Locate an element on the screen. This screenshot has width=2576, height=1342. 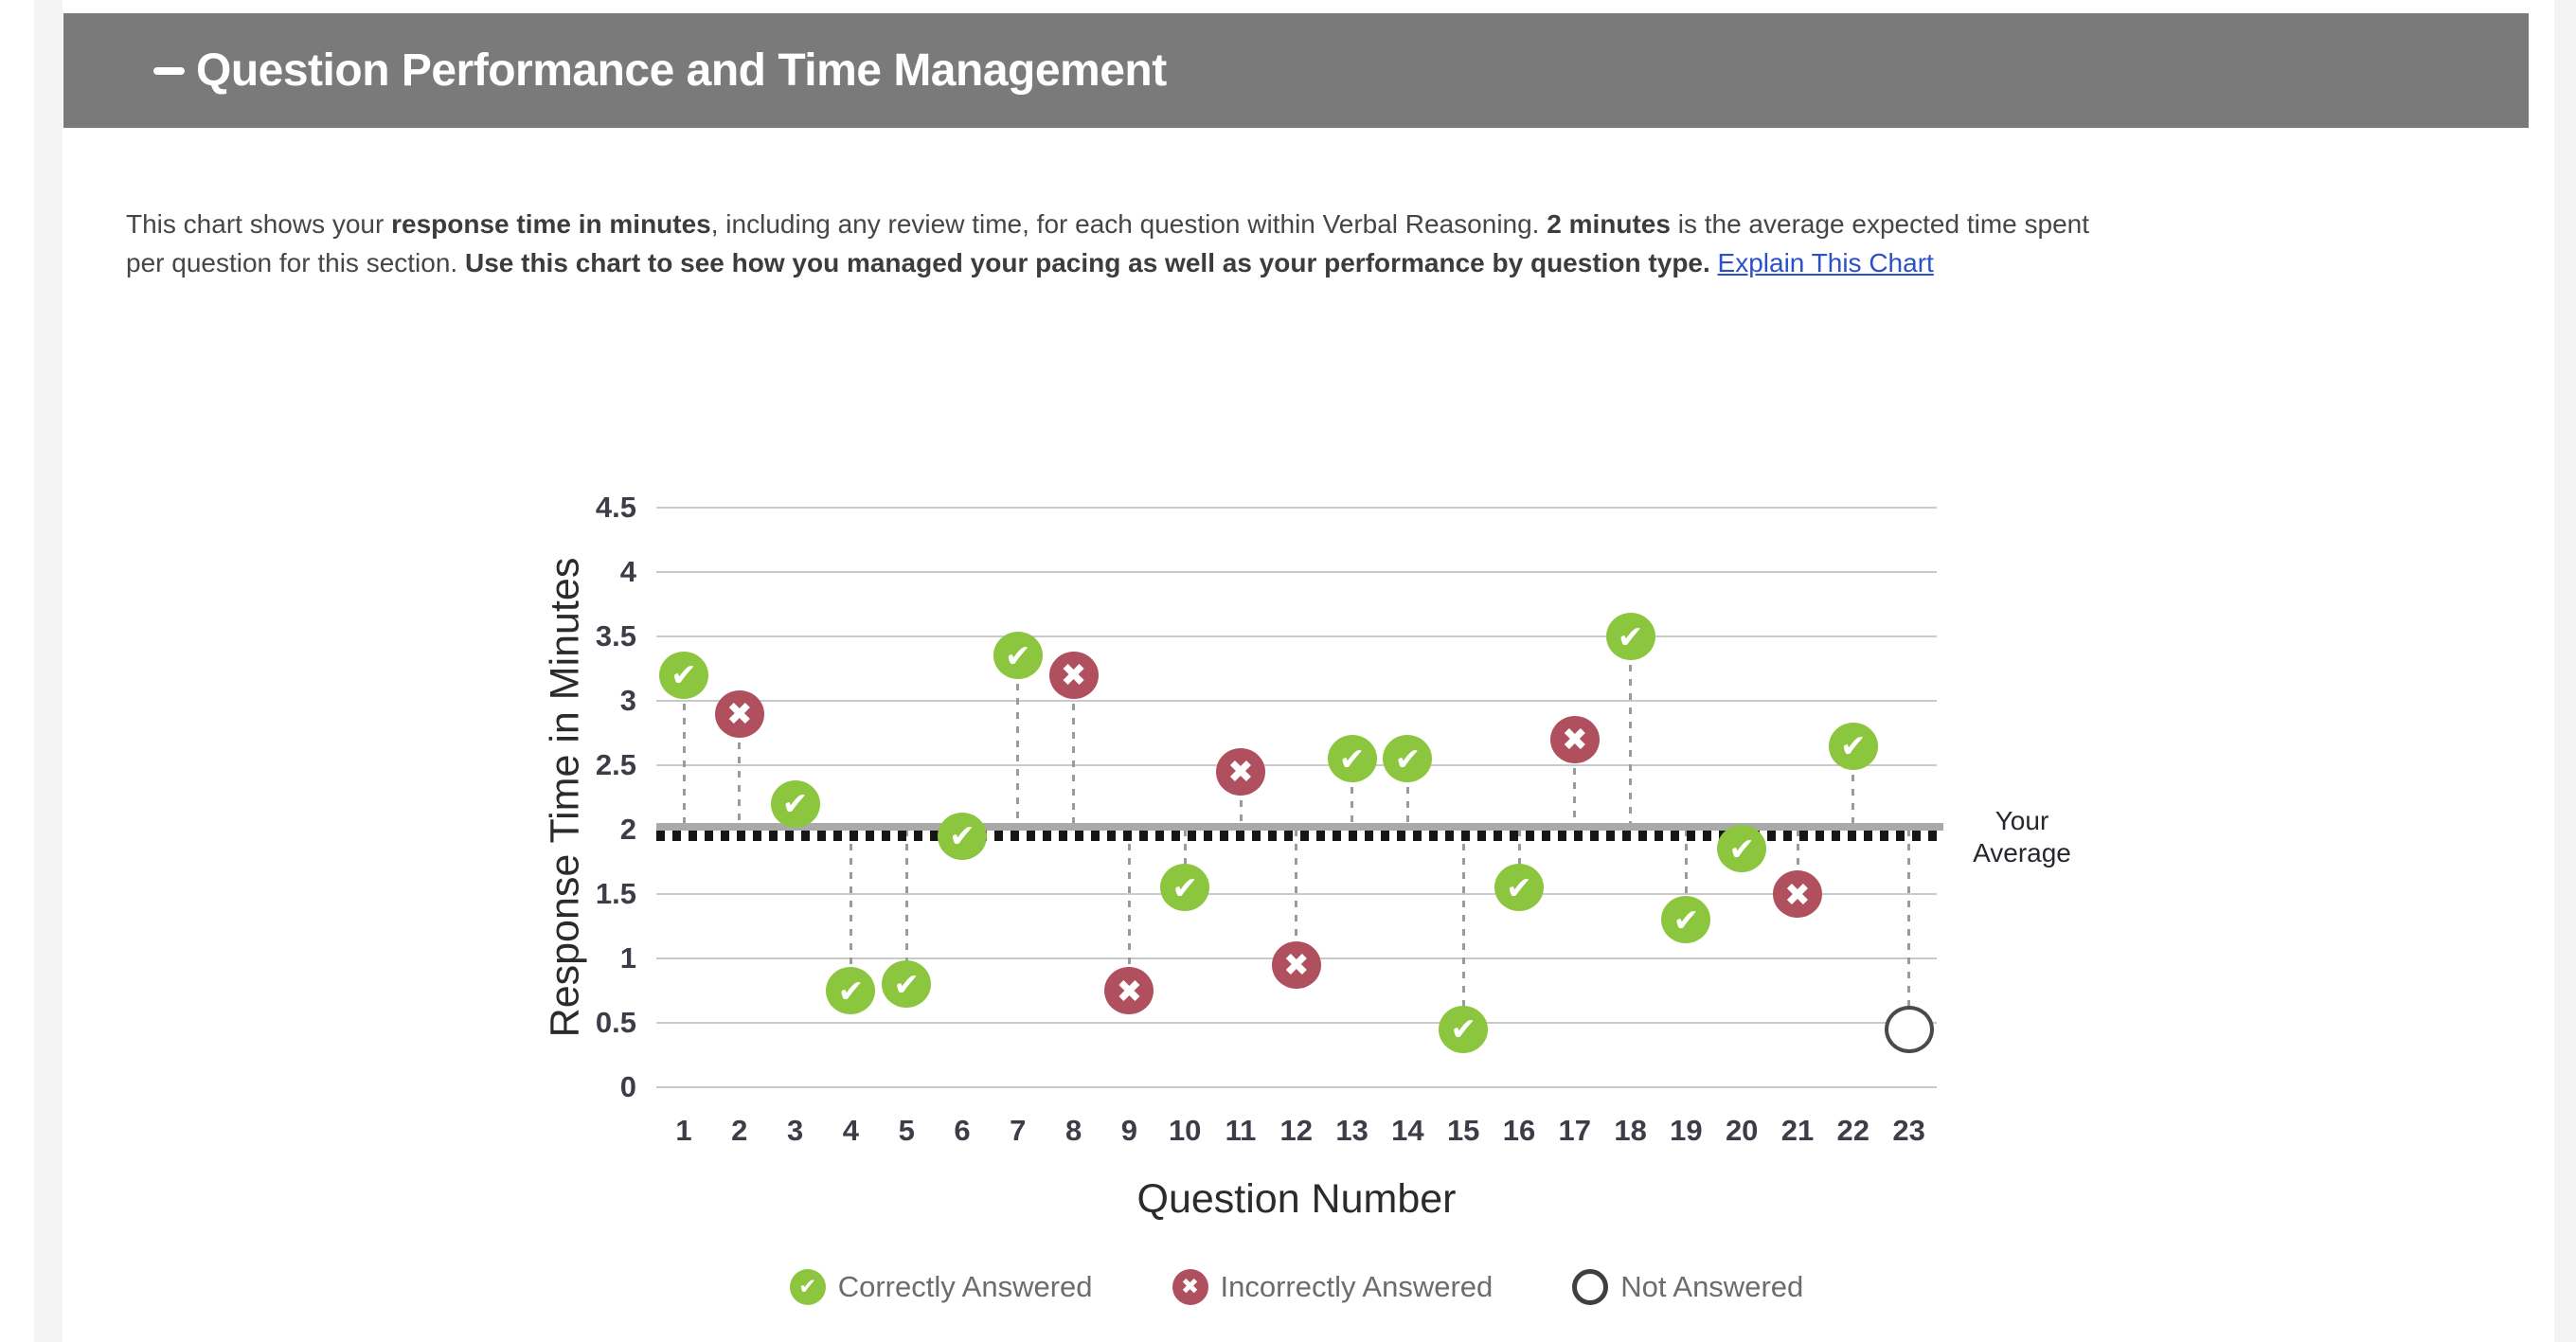
stem-q18 is located at coordinates (1631, 733).